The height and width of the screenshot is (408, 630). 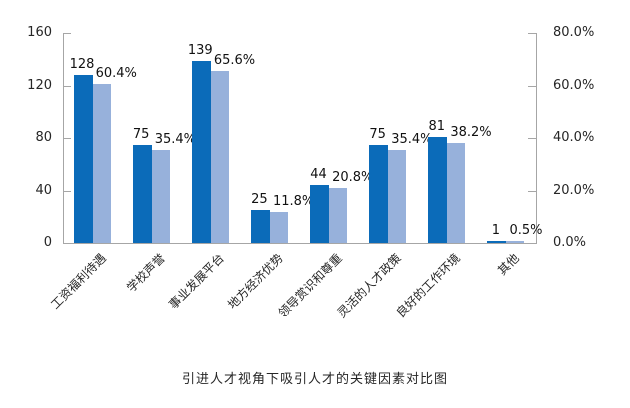 I want to click on bar-percent-label: 11.8%, so click(x=293, y=202).